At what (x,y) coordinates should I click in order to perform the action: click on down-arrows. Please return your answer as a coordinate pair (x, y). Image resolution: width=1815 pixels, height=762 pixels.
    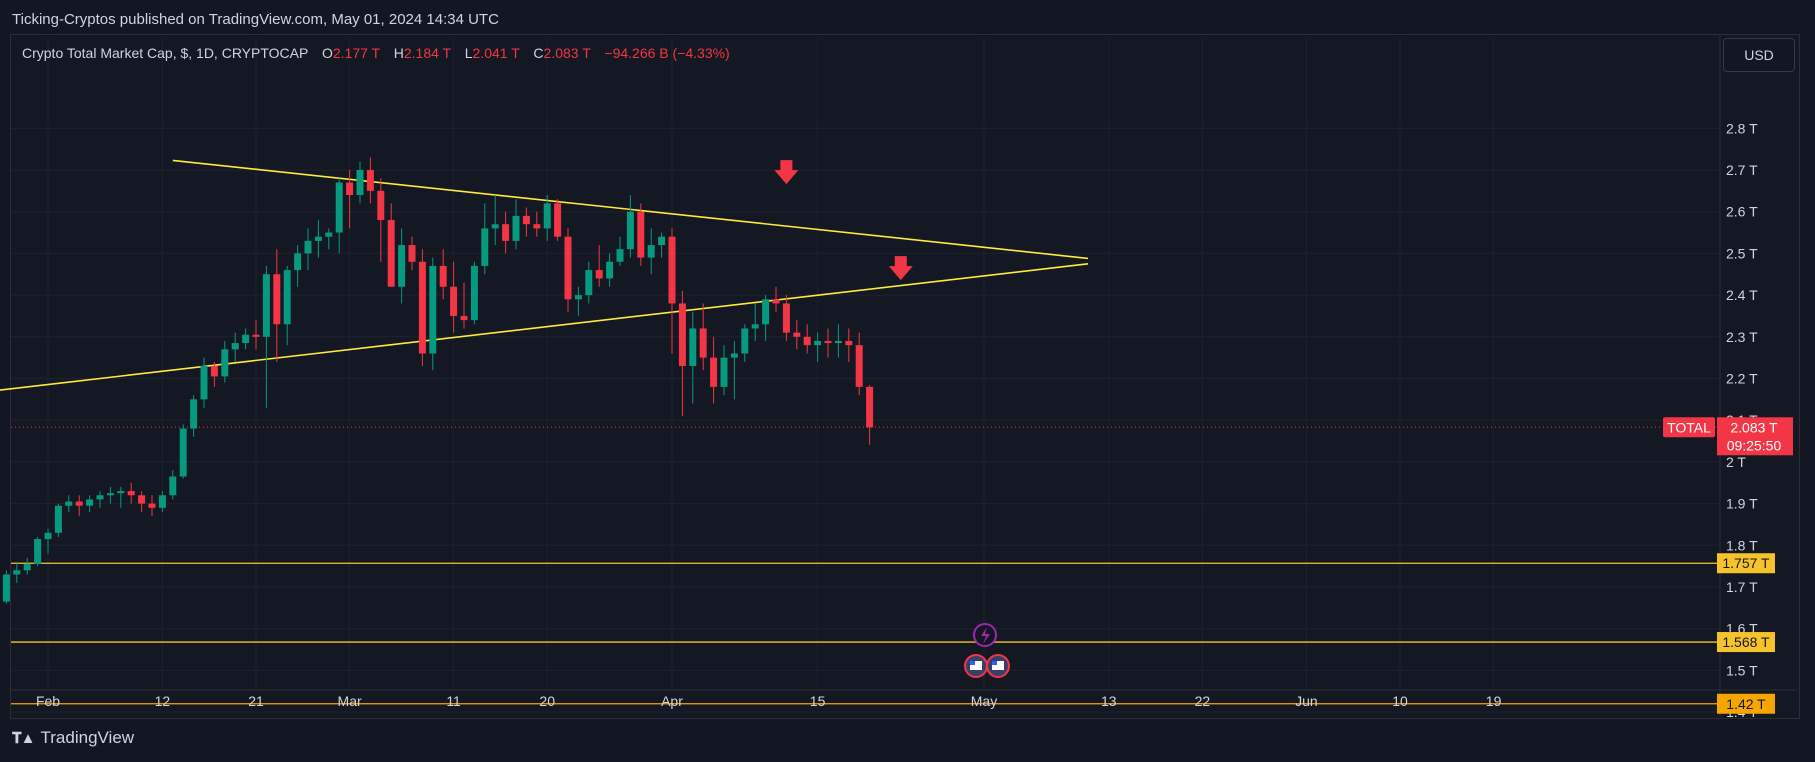
    Looking at the image, I should click on (843, 220).